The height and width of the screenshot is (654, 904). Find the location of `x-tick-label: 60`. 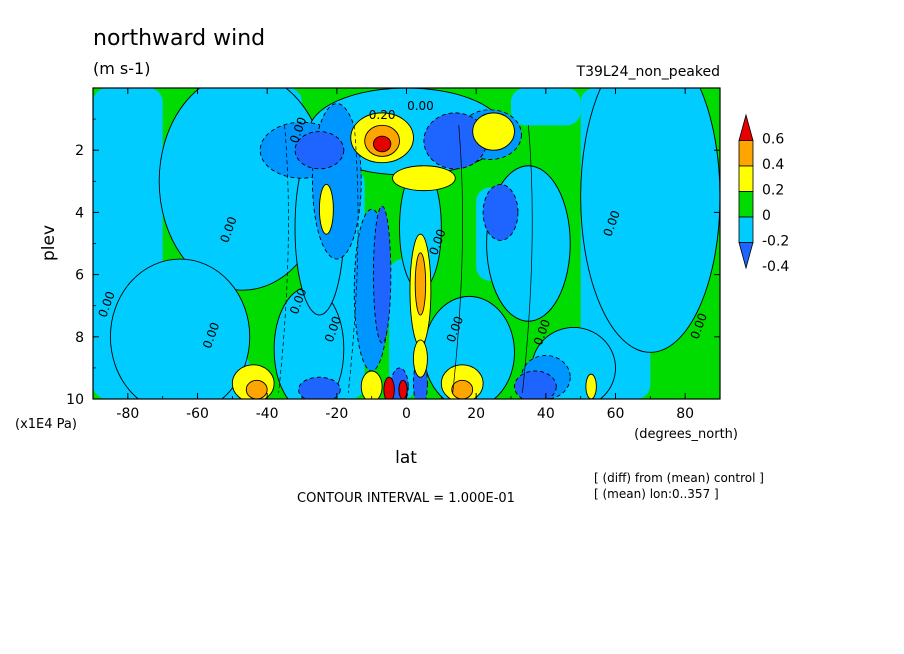

x-tick-label: 60 is located at coordinates (616, 414).